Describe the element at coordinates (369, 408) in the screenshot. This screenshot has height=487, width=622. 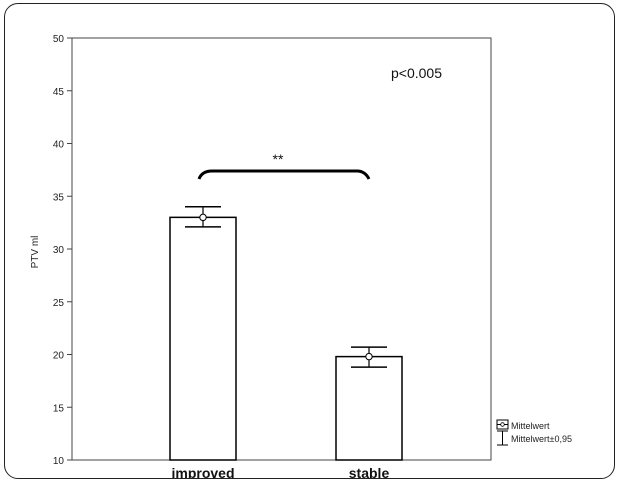
I see `bar-stable` at that location.